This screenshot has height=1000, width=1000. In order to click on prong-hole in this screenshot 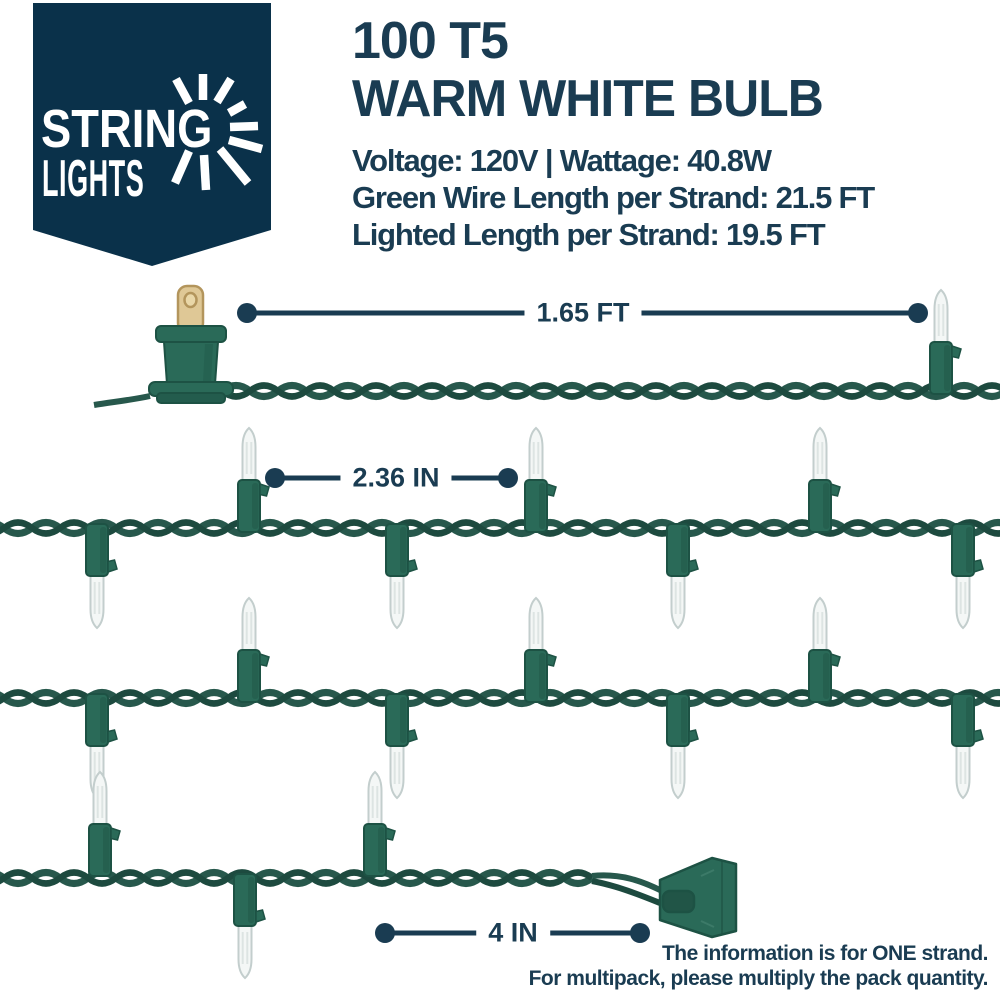, I will do `click(190, 300)`.